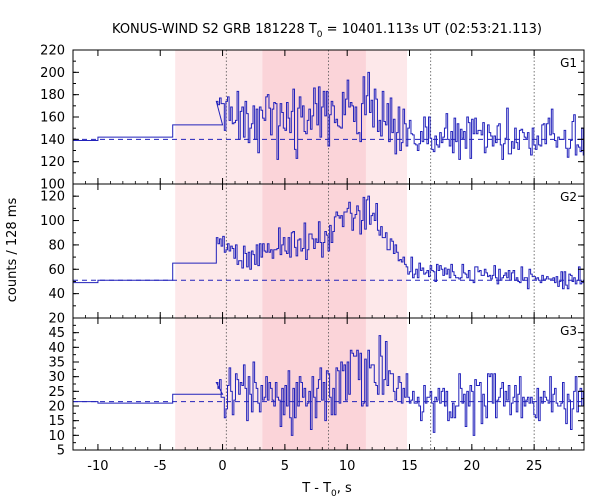 Image resolution: width=600 pixels, height=500 pixels. Describe the element at coordinates (409, 466) in the screenshot. I see `x-tick-label: 15` at that location.